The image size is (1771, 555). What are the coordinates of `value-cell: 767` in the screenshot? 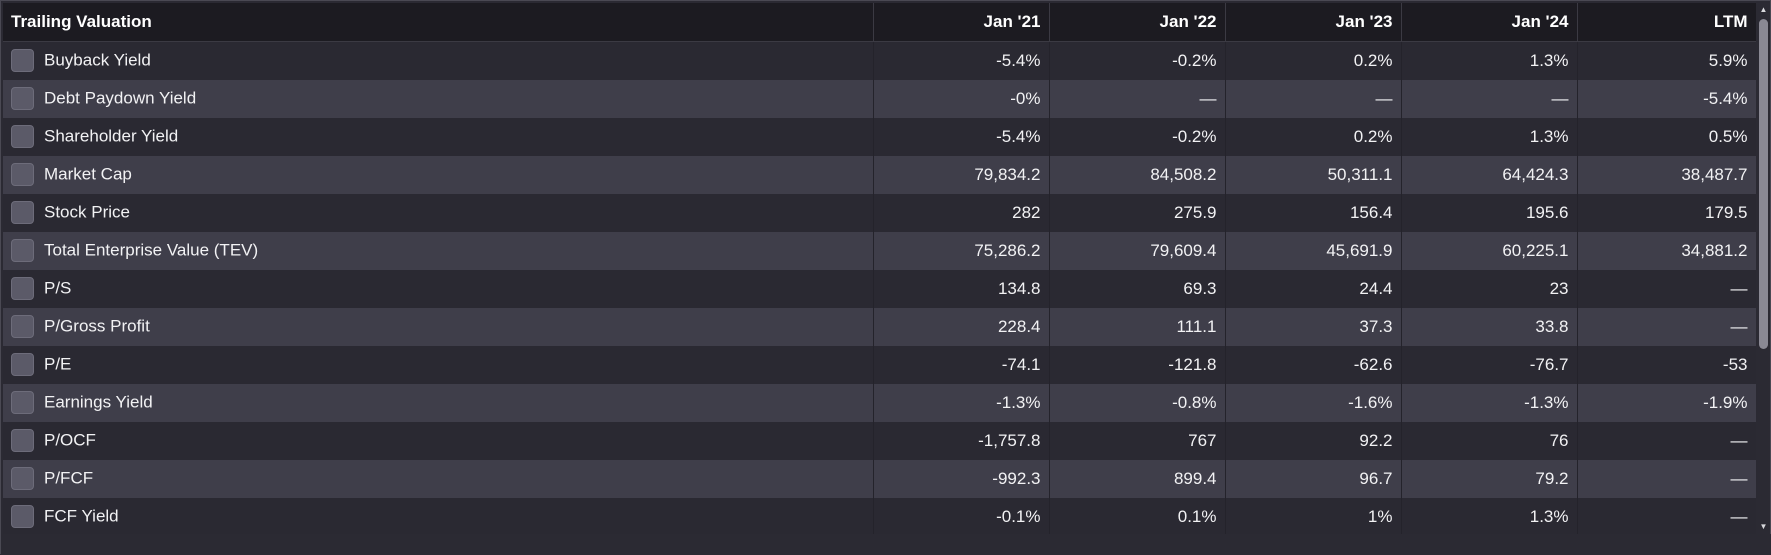 It's located at (1137, 440).